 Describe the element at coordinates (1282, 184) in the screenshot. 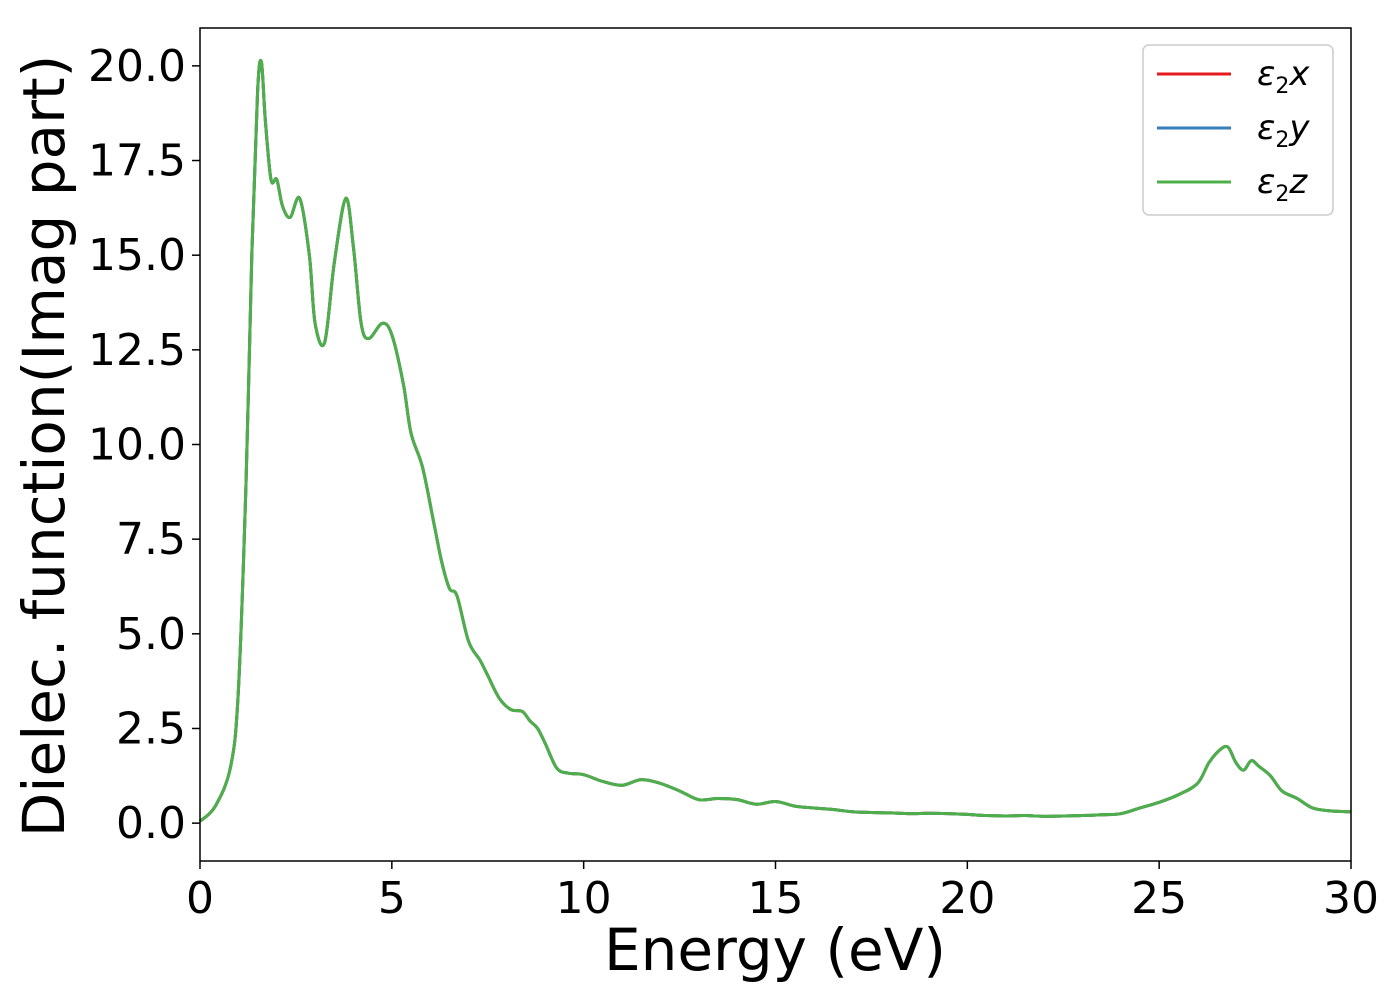

I see `legend-label: ε2z` at that location.